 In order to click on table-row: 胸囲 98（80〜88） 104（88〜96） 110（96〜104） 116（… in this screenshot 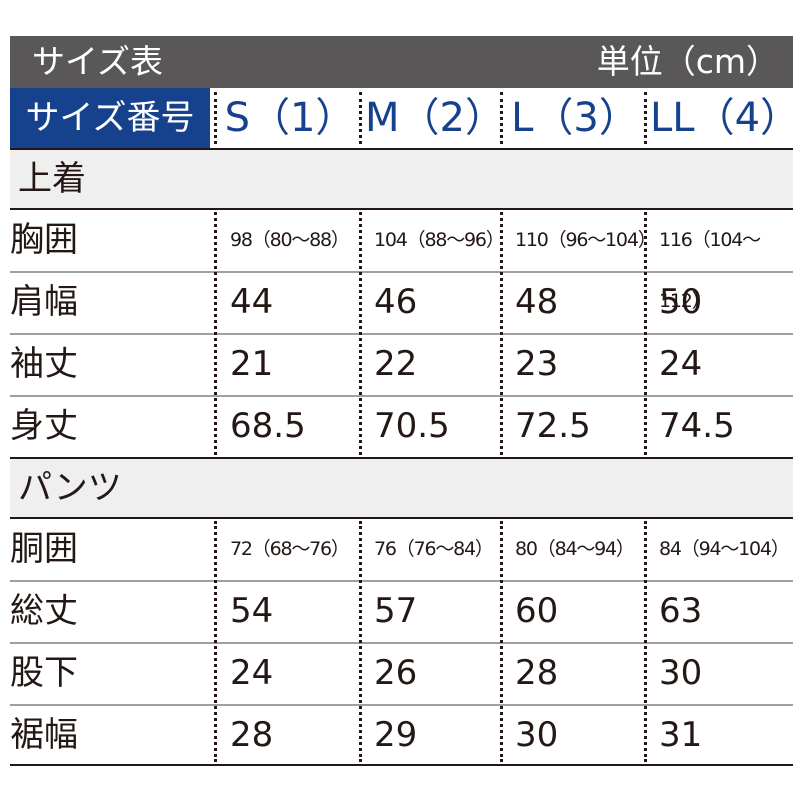, I will do `click(401, 261)`.